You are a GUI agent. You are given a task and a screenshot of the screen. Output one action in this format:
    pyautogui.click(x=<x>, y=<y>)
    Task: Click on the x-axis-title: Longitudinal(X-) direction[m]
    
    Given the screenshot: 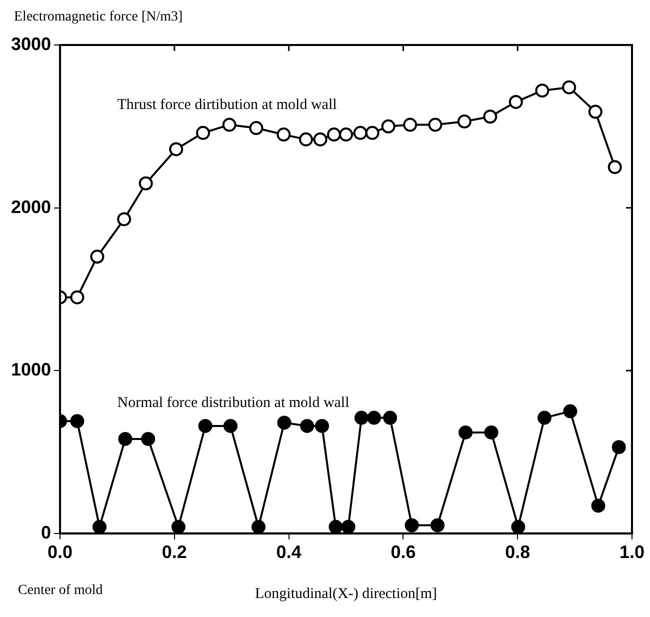 What is the action you would take?
    pyautogui.click(x=346, y=594)
    